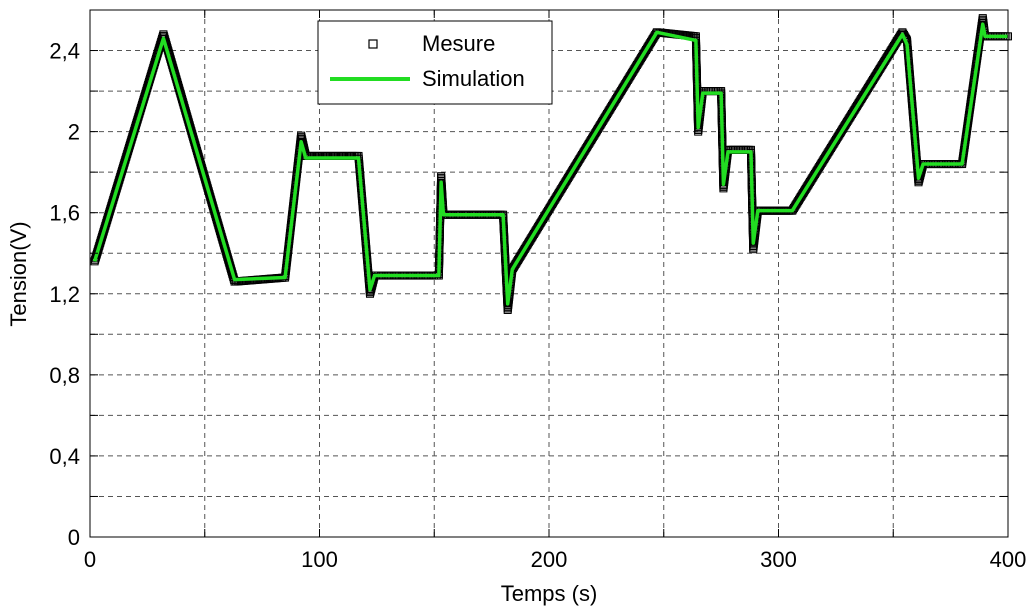 Image resolution: width=1030 pixels, height=612 pixels. I want to click on x-tick-label: 300, so click(778, 559).